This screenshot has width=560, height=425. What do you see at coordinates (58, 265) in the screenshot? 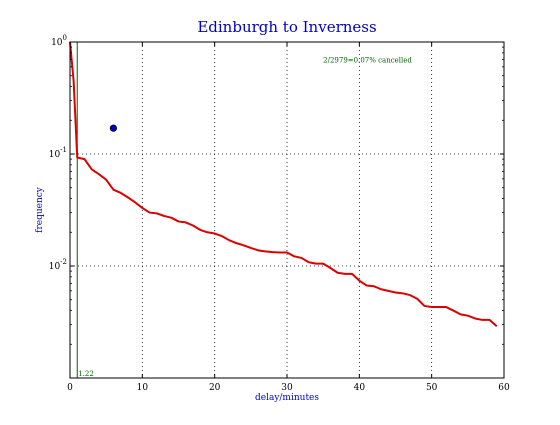
I see `y-tick-label: 10⁻²` at bounding box center [58, 265].